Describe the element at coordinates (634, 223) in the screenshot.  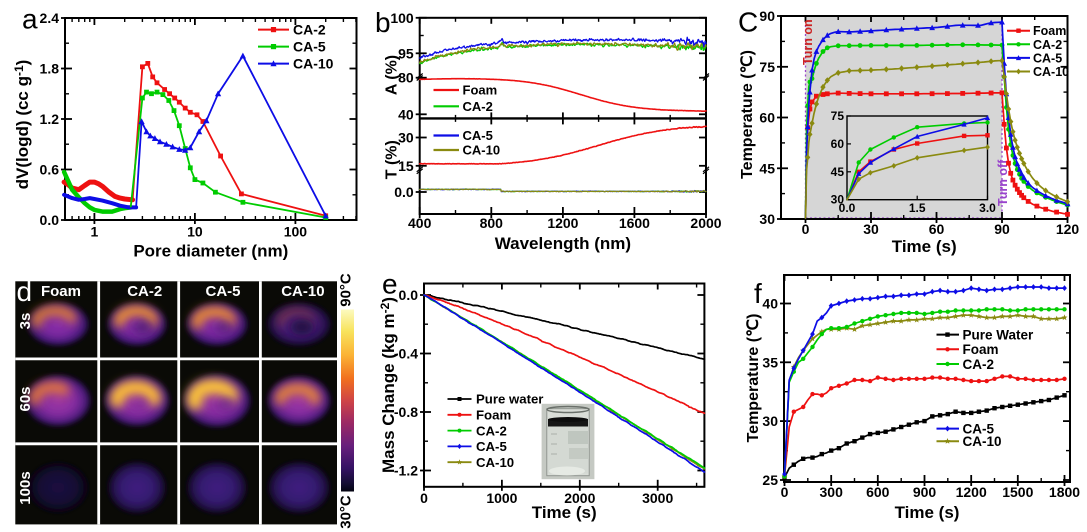
I see `svg-text: 1600` at that location.